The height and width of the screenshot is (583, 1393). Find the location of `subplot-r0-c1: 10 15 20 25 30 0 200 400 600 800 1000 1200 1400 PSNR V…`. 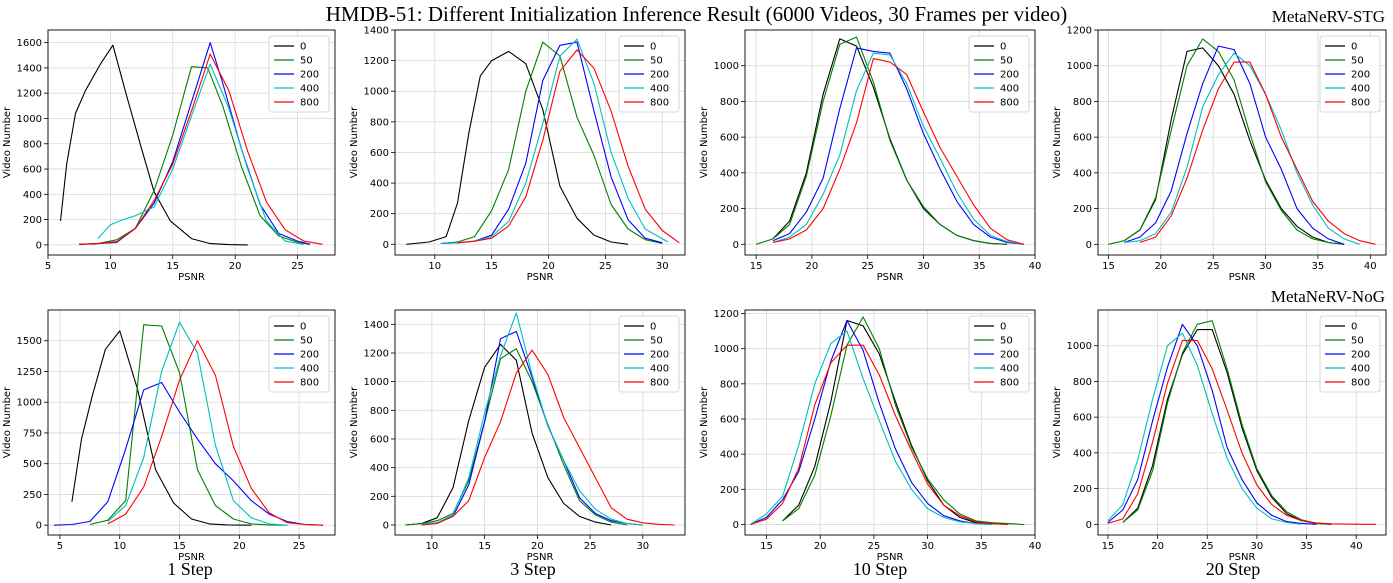

subplot-r0-c1: 10 15 20 25 30 0 200 400 600 800 1000 1200 1400 PSNR V… is located at coordinates (517, 154).